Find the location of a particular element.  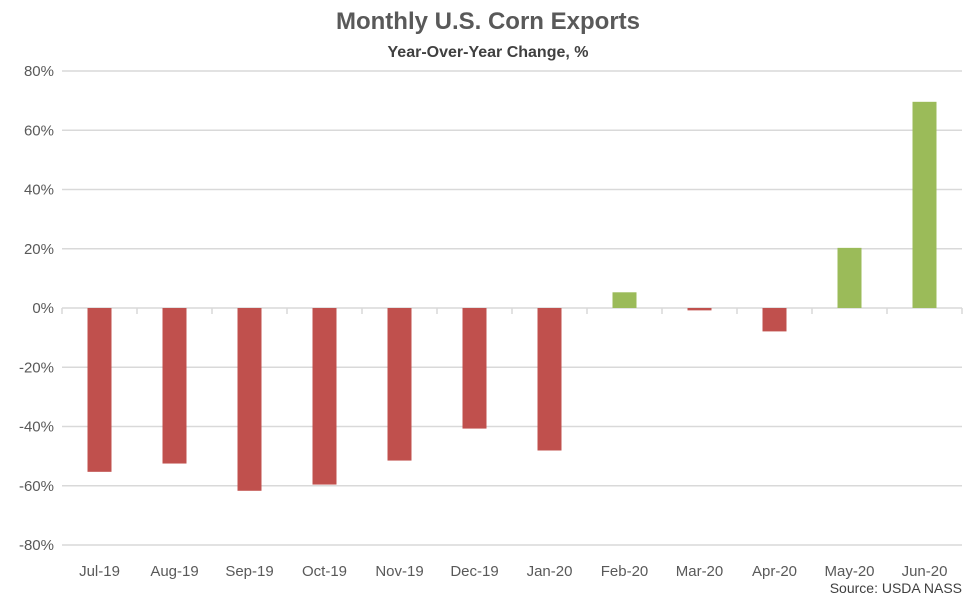

x-tick-label: May-20 is located at coordinates (849, 571).